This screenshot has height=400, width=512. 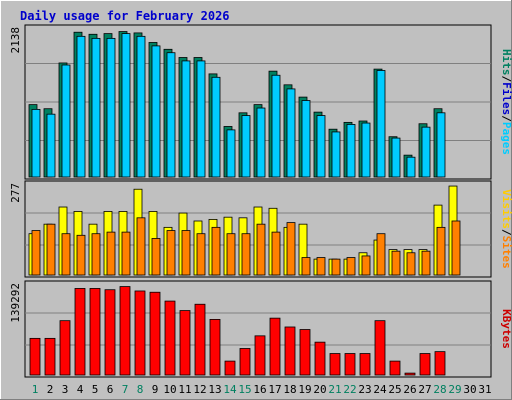 I want to click on x-tick-day-13: 13, so click(x=214, y=389).